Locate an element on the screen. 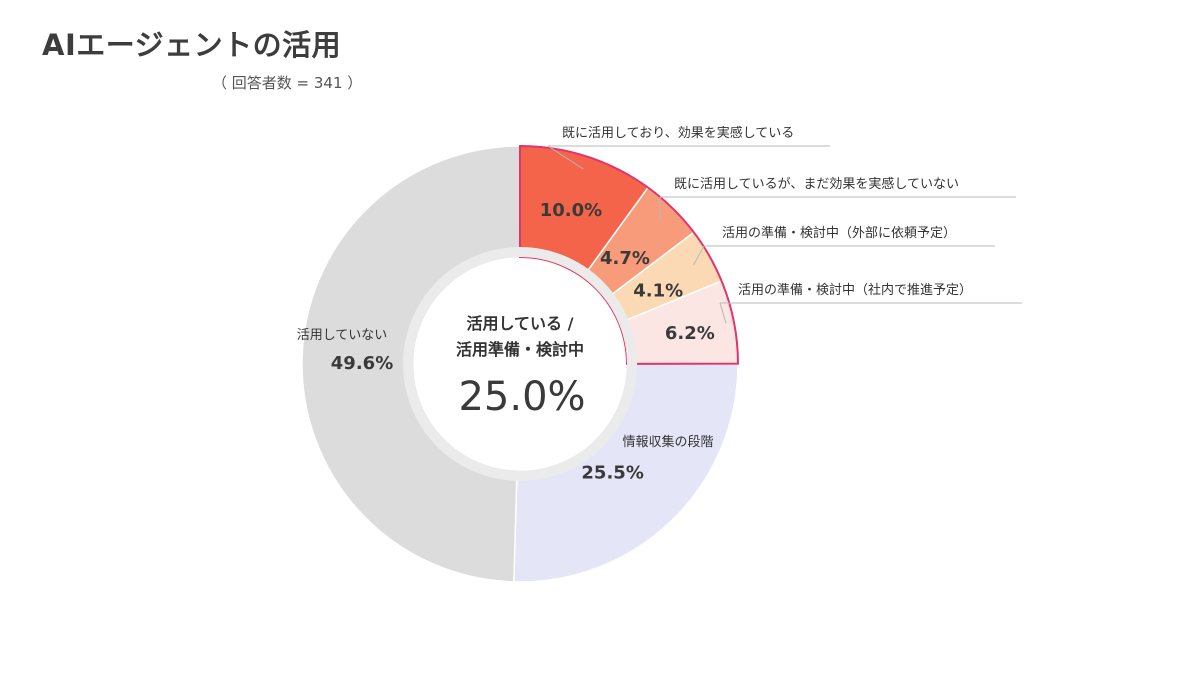 The image size is (1200, 675). chart-subtitle: （ 回答者数 = 341 ） is located at coordinates (287, 83).